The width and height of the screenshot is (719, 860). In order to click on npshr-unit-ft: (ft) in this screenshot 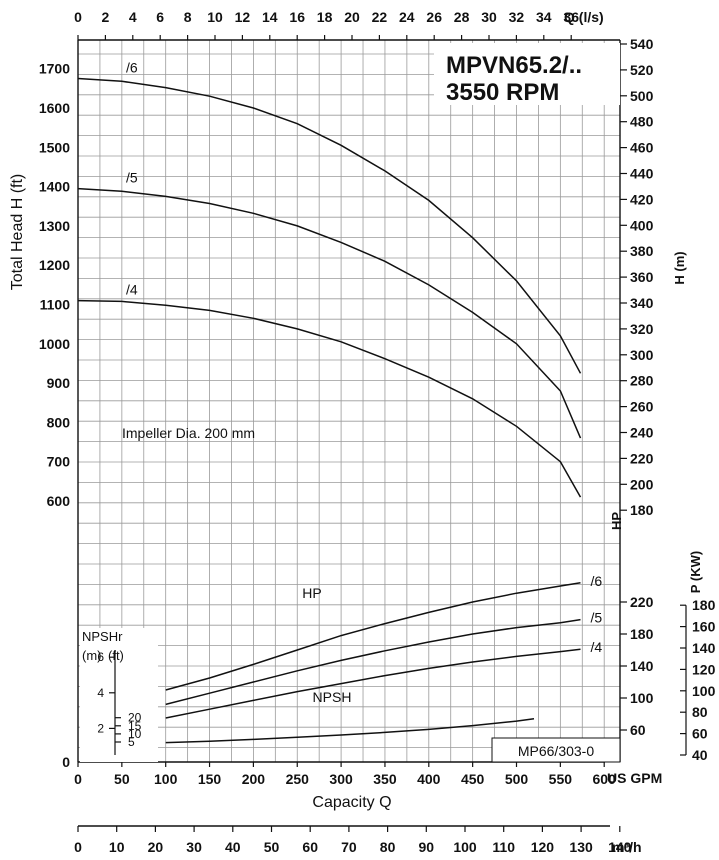, I will do `click(116, 655)`.